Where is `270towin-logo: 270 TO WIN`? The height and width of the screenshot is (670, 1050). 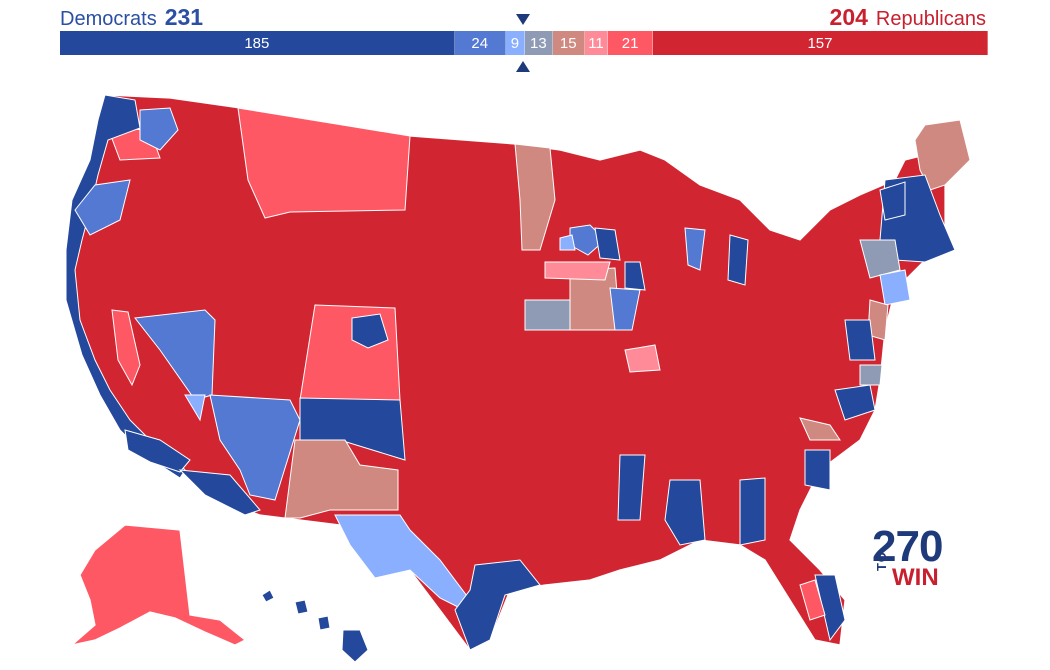 270towin-logo: 270 TO WIN is located at coordinates (912, 557).